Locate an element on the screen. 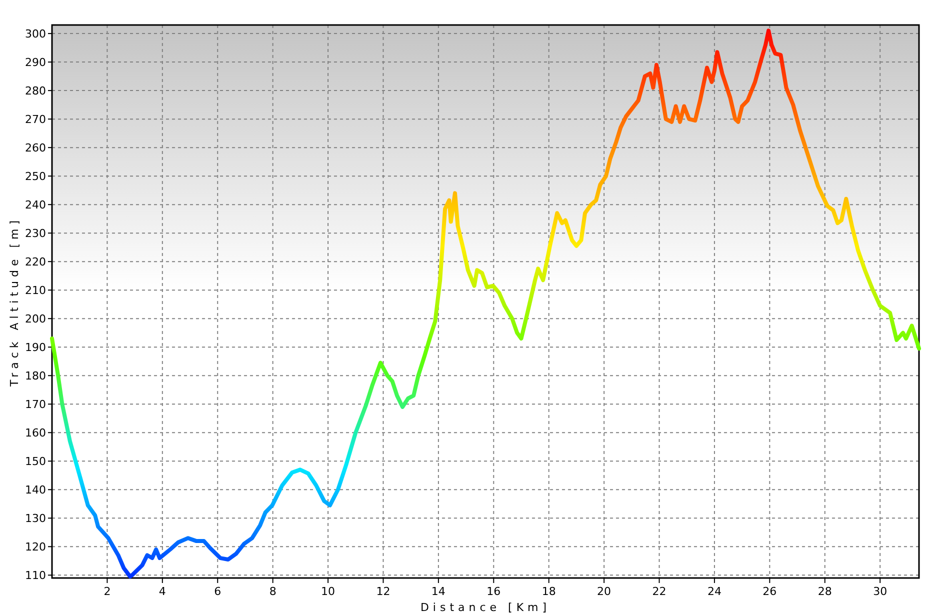 This screenshot has height=615, width=929. x-tick-label: 2 is located at coordinates (107, 591).